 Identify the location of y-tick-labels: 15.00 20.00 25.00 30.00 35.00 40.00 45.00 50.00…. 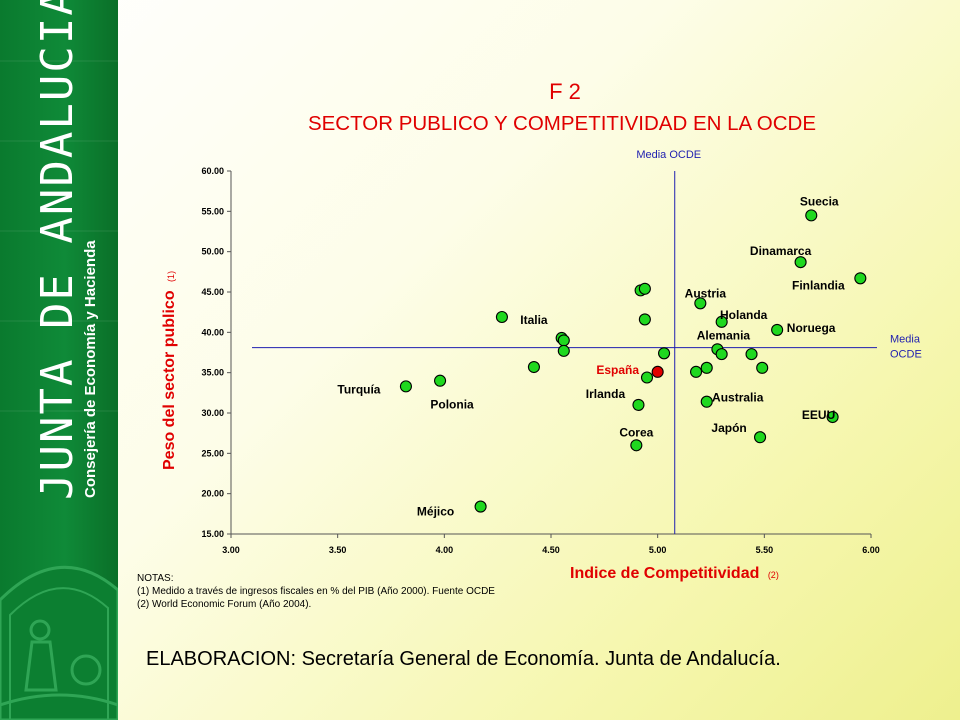
(212, 352).